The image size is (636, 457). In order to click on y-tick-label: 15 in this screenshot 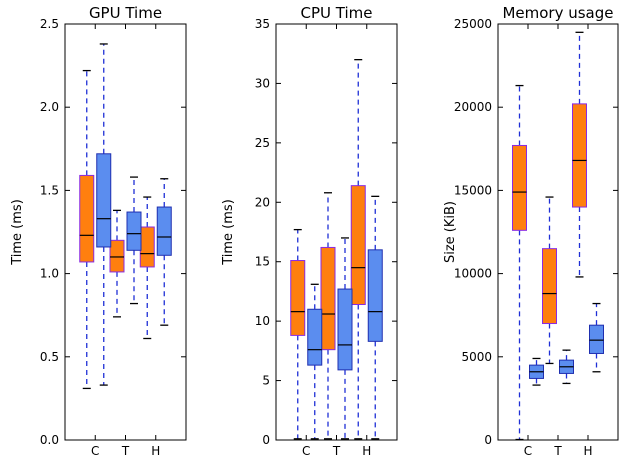, I will do `click(262, 262)`.